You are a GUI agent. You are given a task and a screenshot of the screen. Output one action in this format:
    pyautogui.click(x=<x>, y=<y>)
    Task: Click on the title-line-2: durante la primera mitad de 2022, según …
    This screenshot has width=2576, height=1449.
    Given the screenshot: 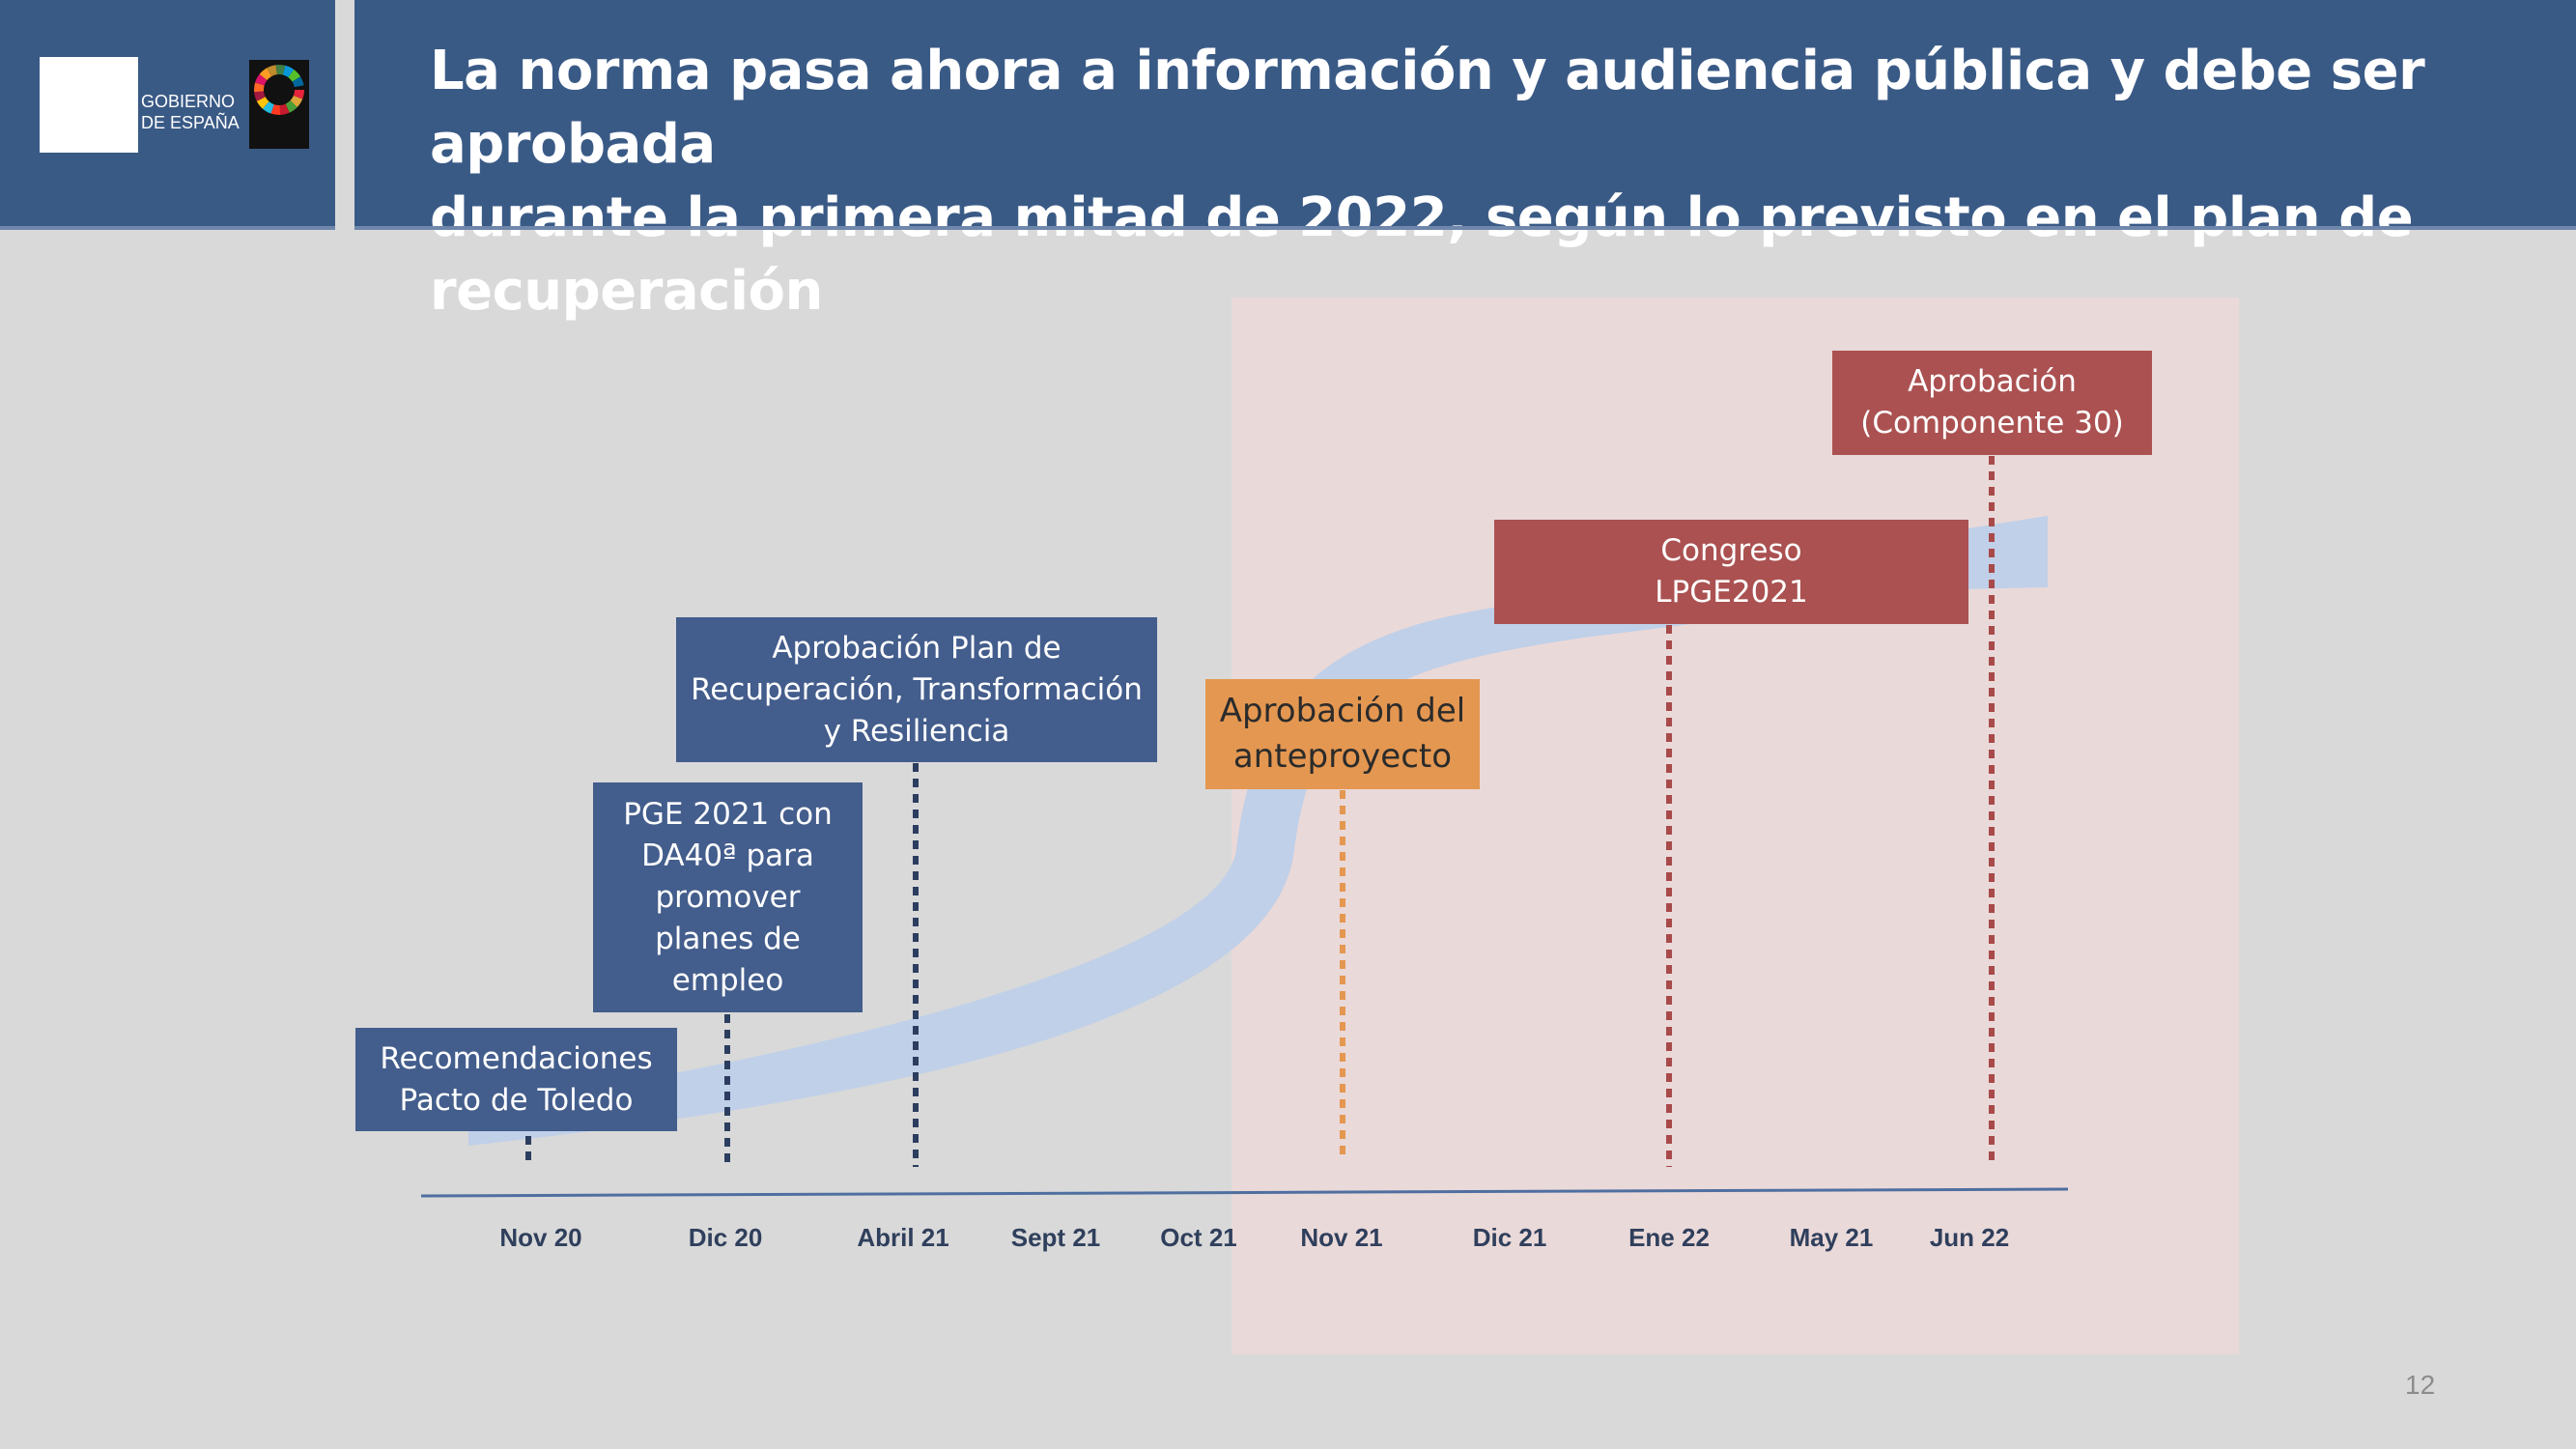 What is the action you would take?
    pyautogui.click(x=1422, y=254)
    